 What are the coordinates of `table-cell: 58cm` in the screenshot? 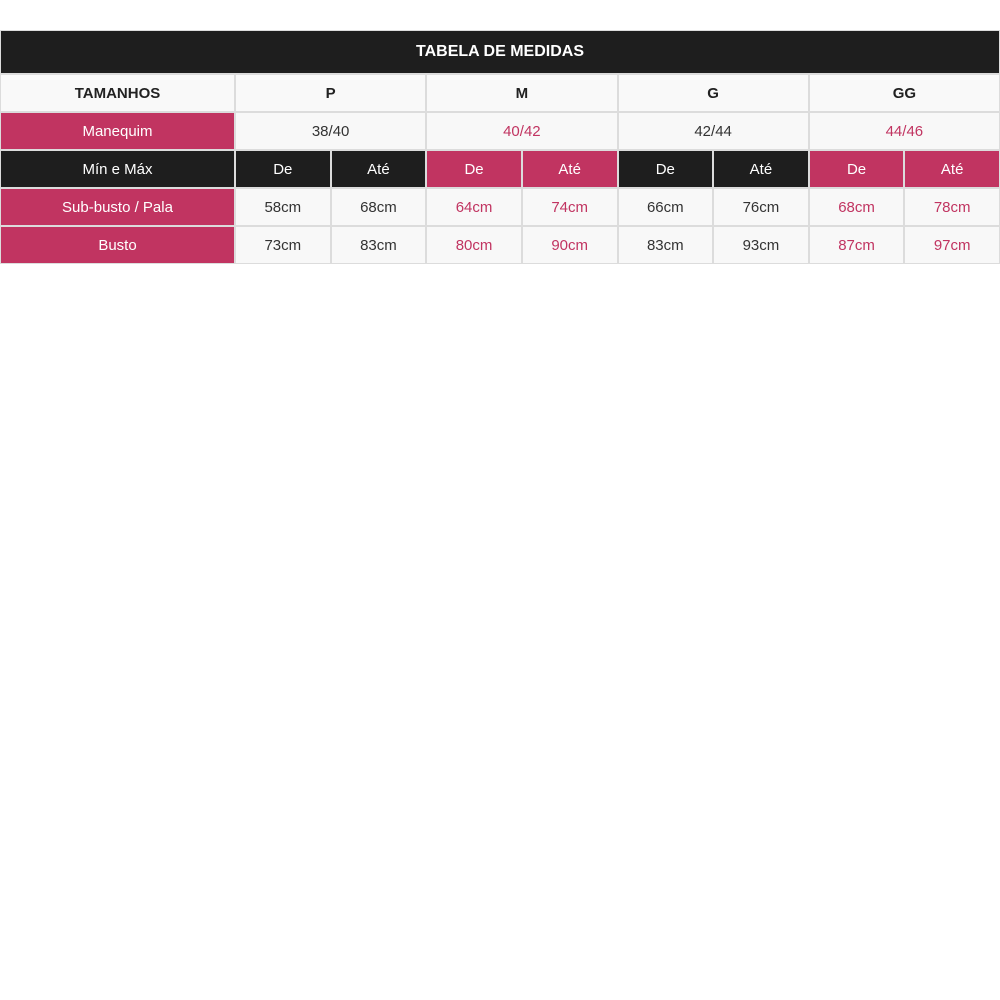 It's located at (283, 207).